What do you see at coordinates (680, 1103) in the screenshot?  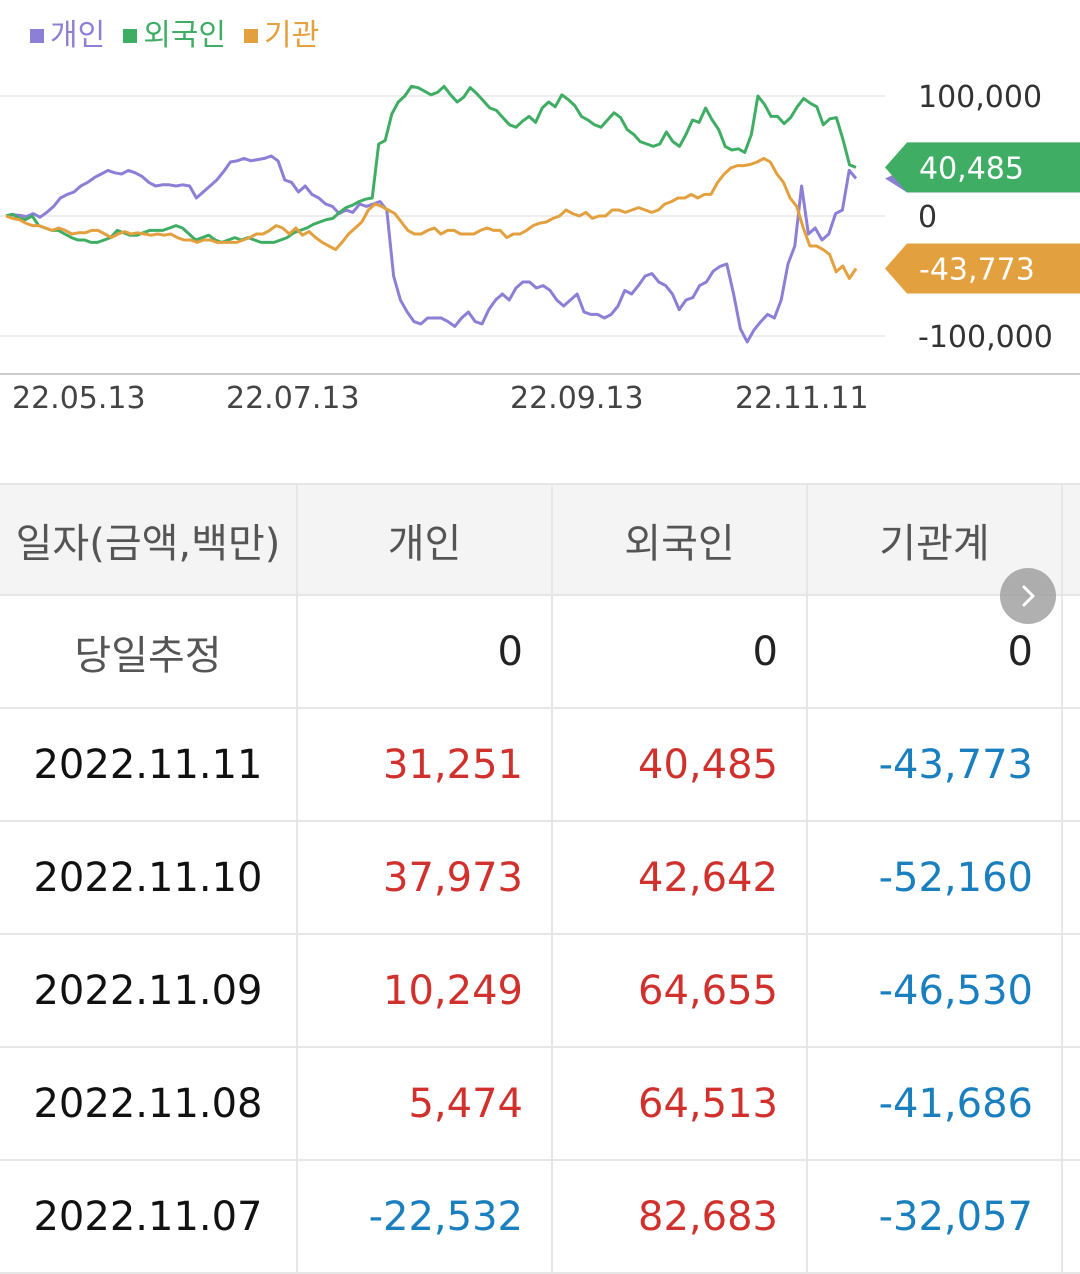 I see `row-foreign: 64,513` at bounding box center [680, 1103].